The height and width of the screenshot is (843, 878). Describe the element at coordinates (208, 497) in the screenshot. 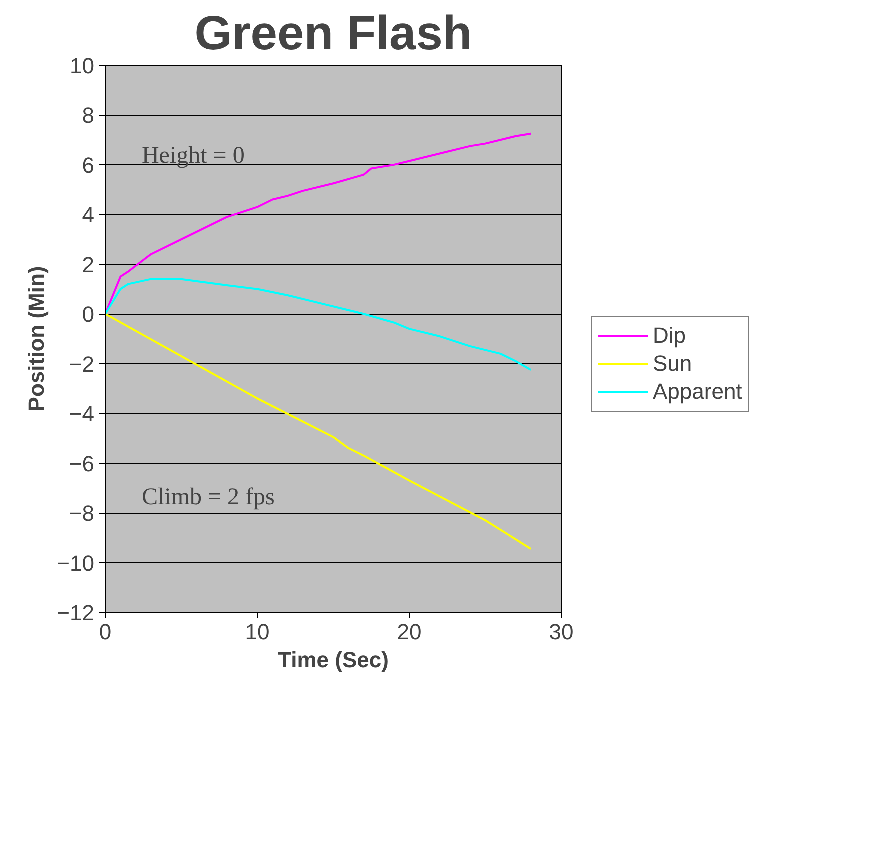

I see `annotation: Climb = 2 fps` at that location.